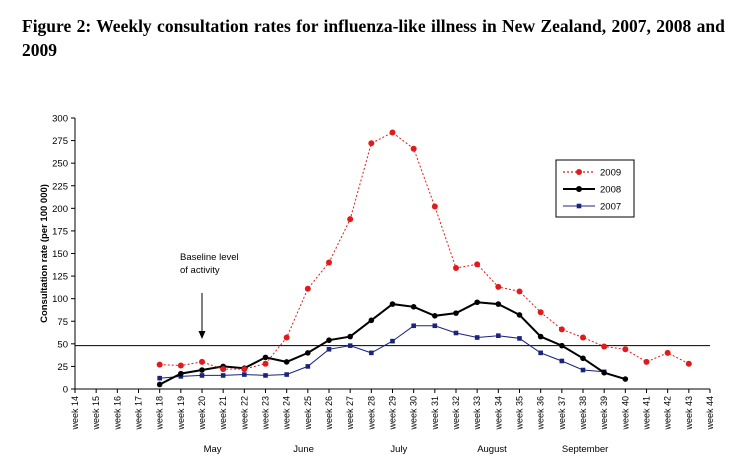 This screenshot has width=752, height=472. Describe the element at coordinates (477, 413) in the screenshot. I see `x-tick-label: week 33` at that location.